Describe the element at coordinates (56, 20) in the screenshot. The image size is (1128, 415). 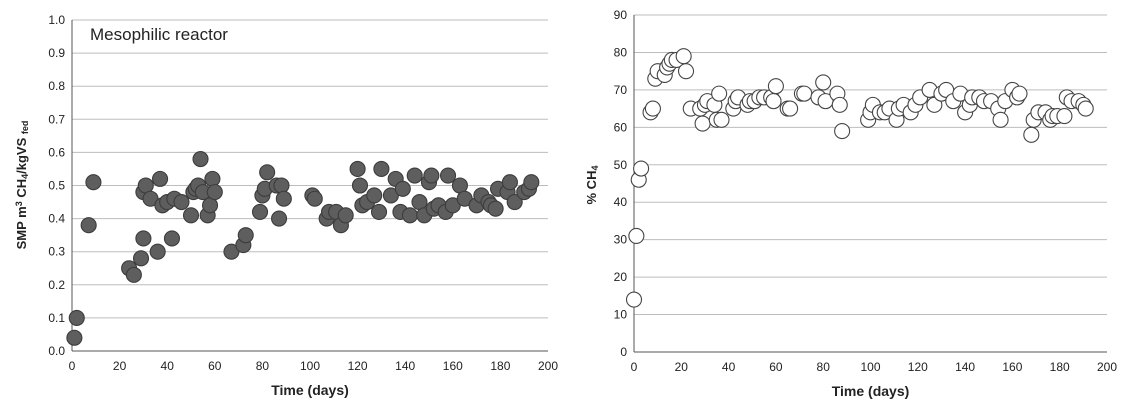
I see `y-tick-label: 1.0` at that location.